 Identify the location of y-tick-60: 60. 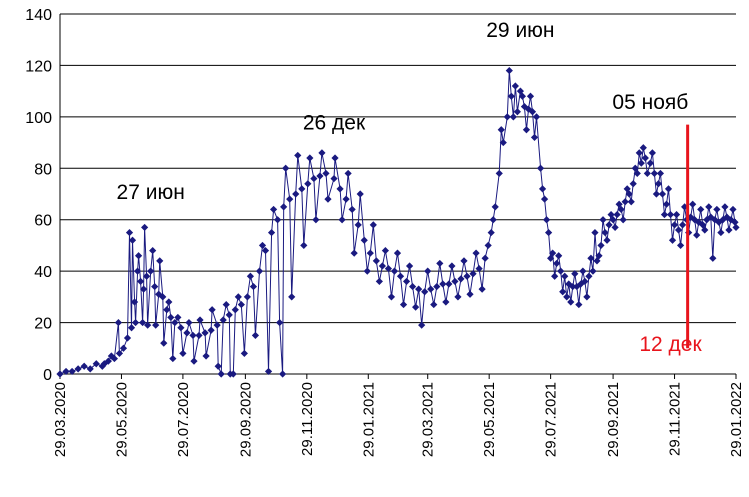
(43, 221).